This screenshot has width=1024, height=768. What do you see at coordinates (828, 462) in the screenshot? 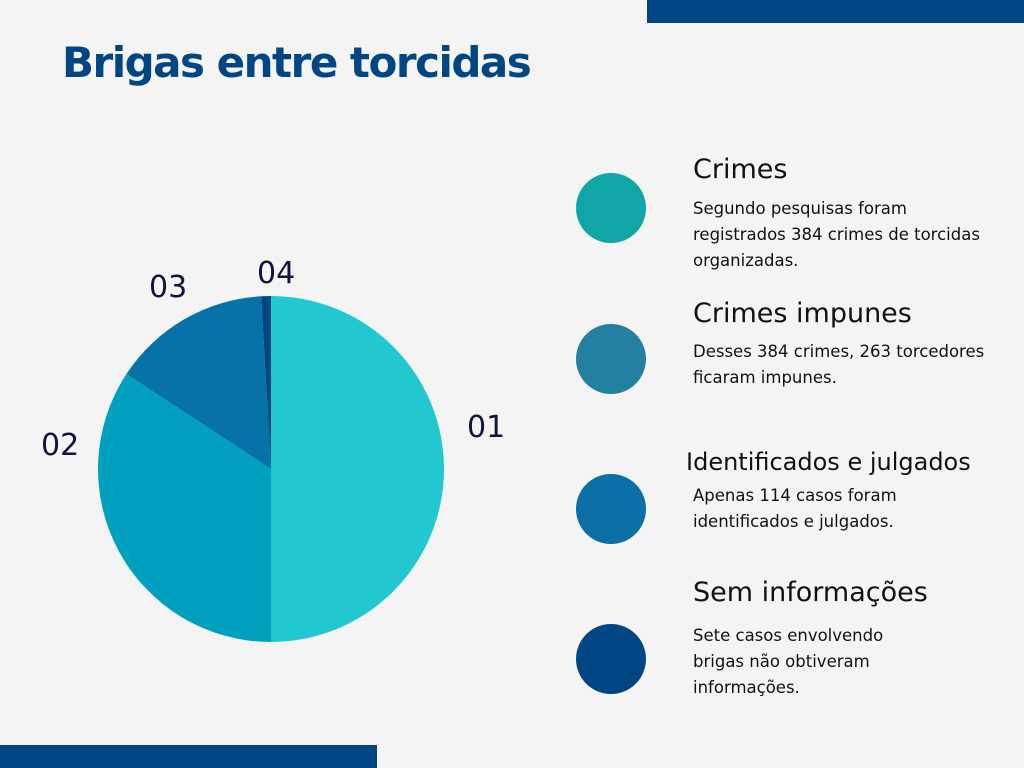
I see `legend-title-identificados: Identificados e julgados` at bounding box center [828, 462].